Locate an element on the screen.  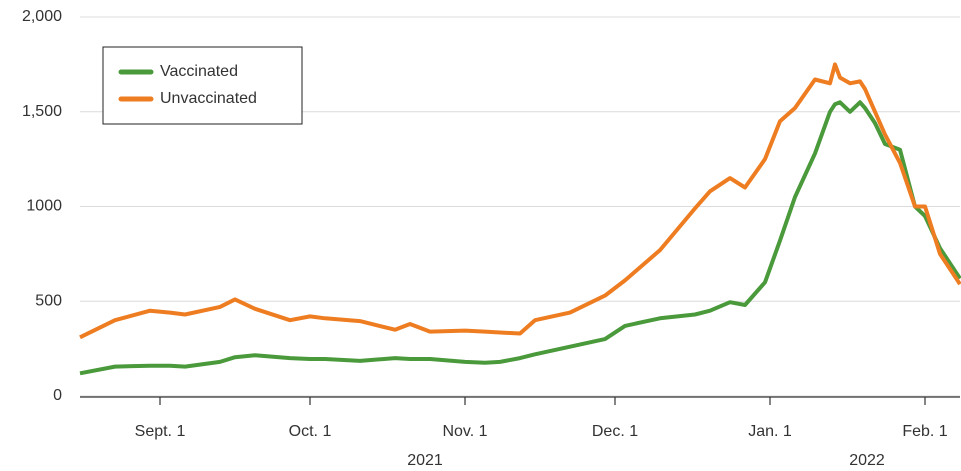
legend-box is located at coordinates (202, 85).